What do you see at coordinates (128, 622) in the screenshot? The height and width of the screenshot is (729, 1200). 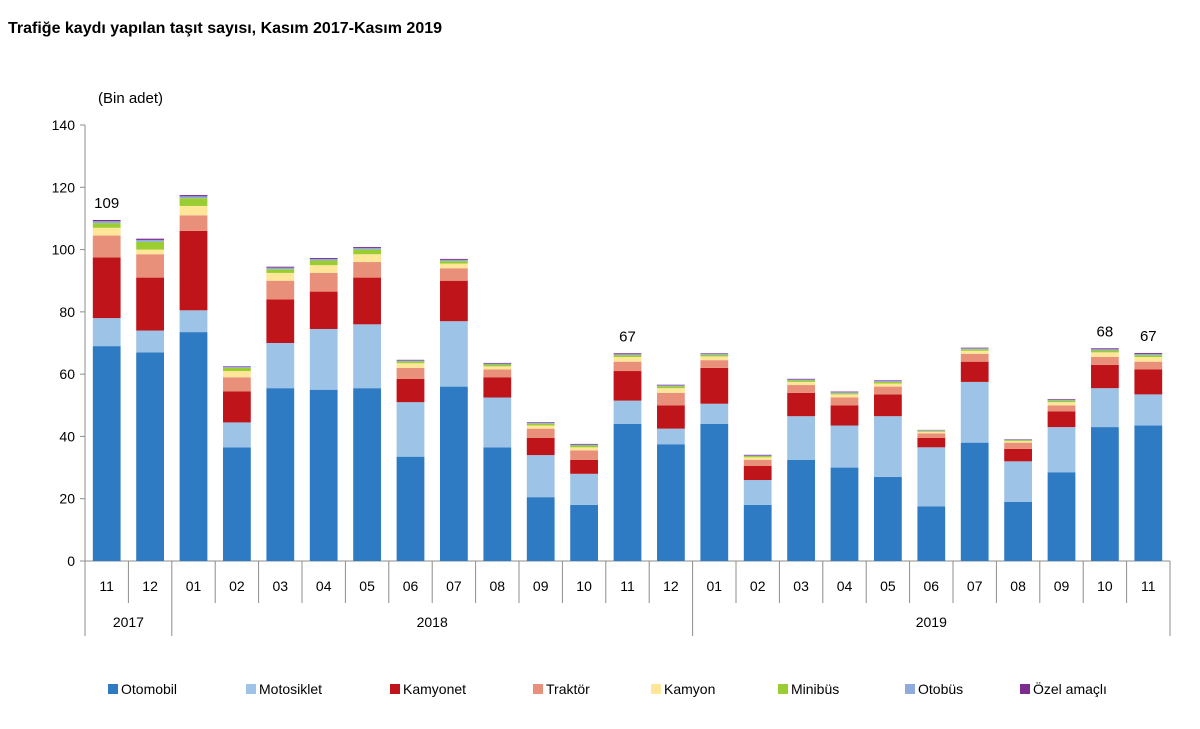 I see `year-label: 2017` at bounding box center [128, 622].